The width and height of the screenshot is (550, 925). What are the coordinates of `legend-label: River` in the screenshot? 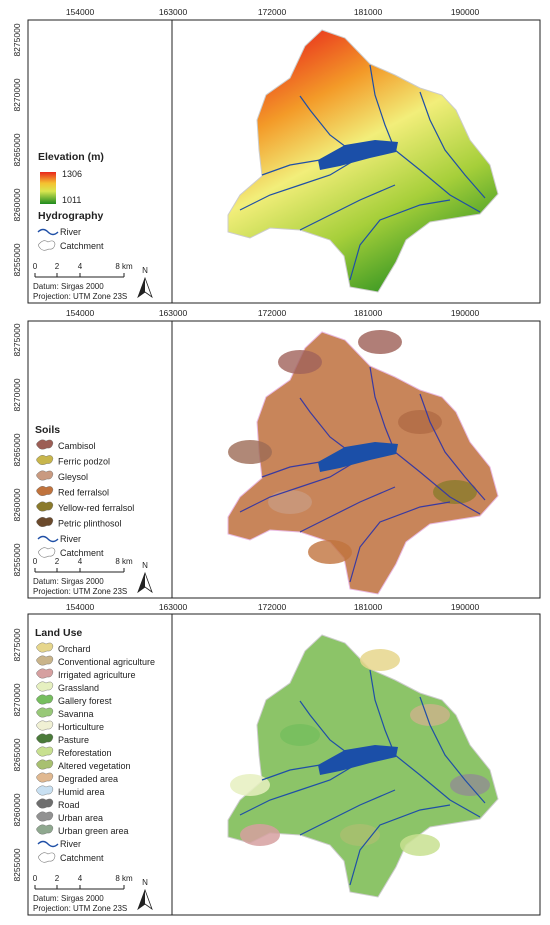 It's located at (70, 232).